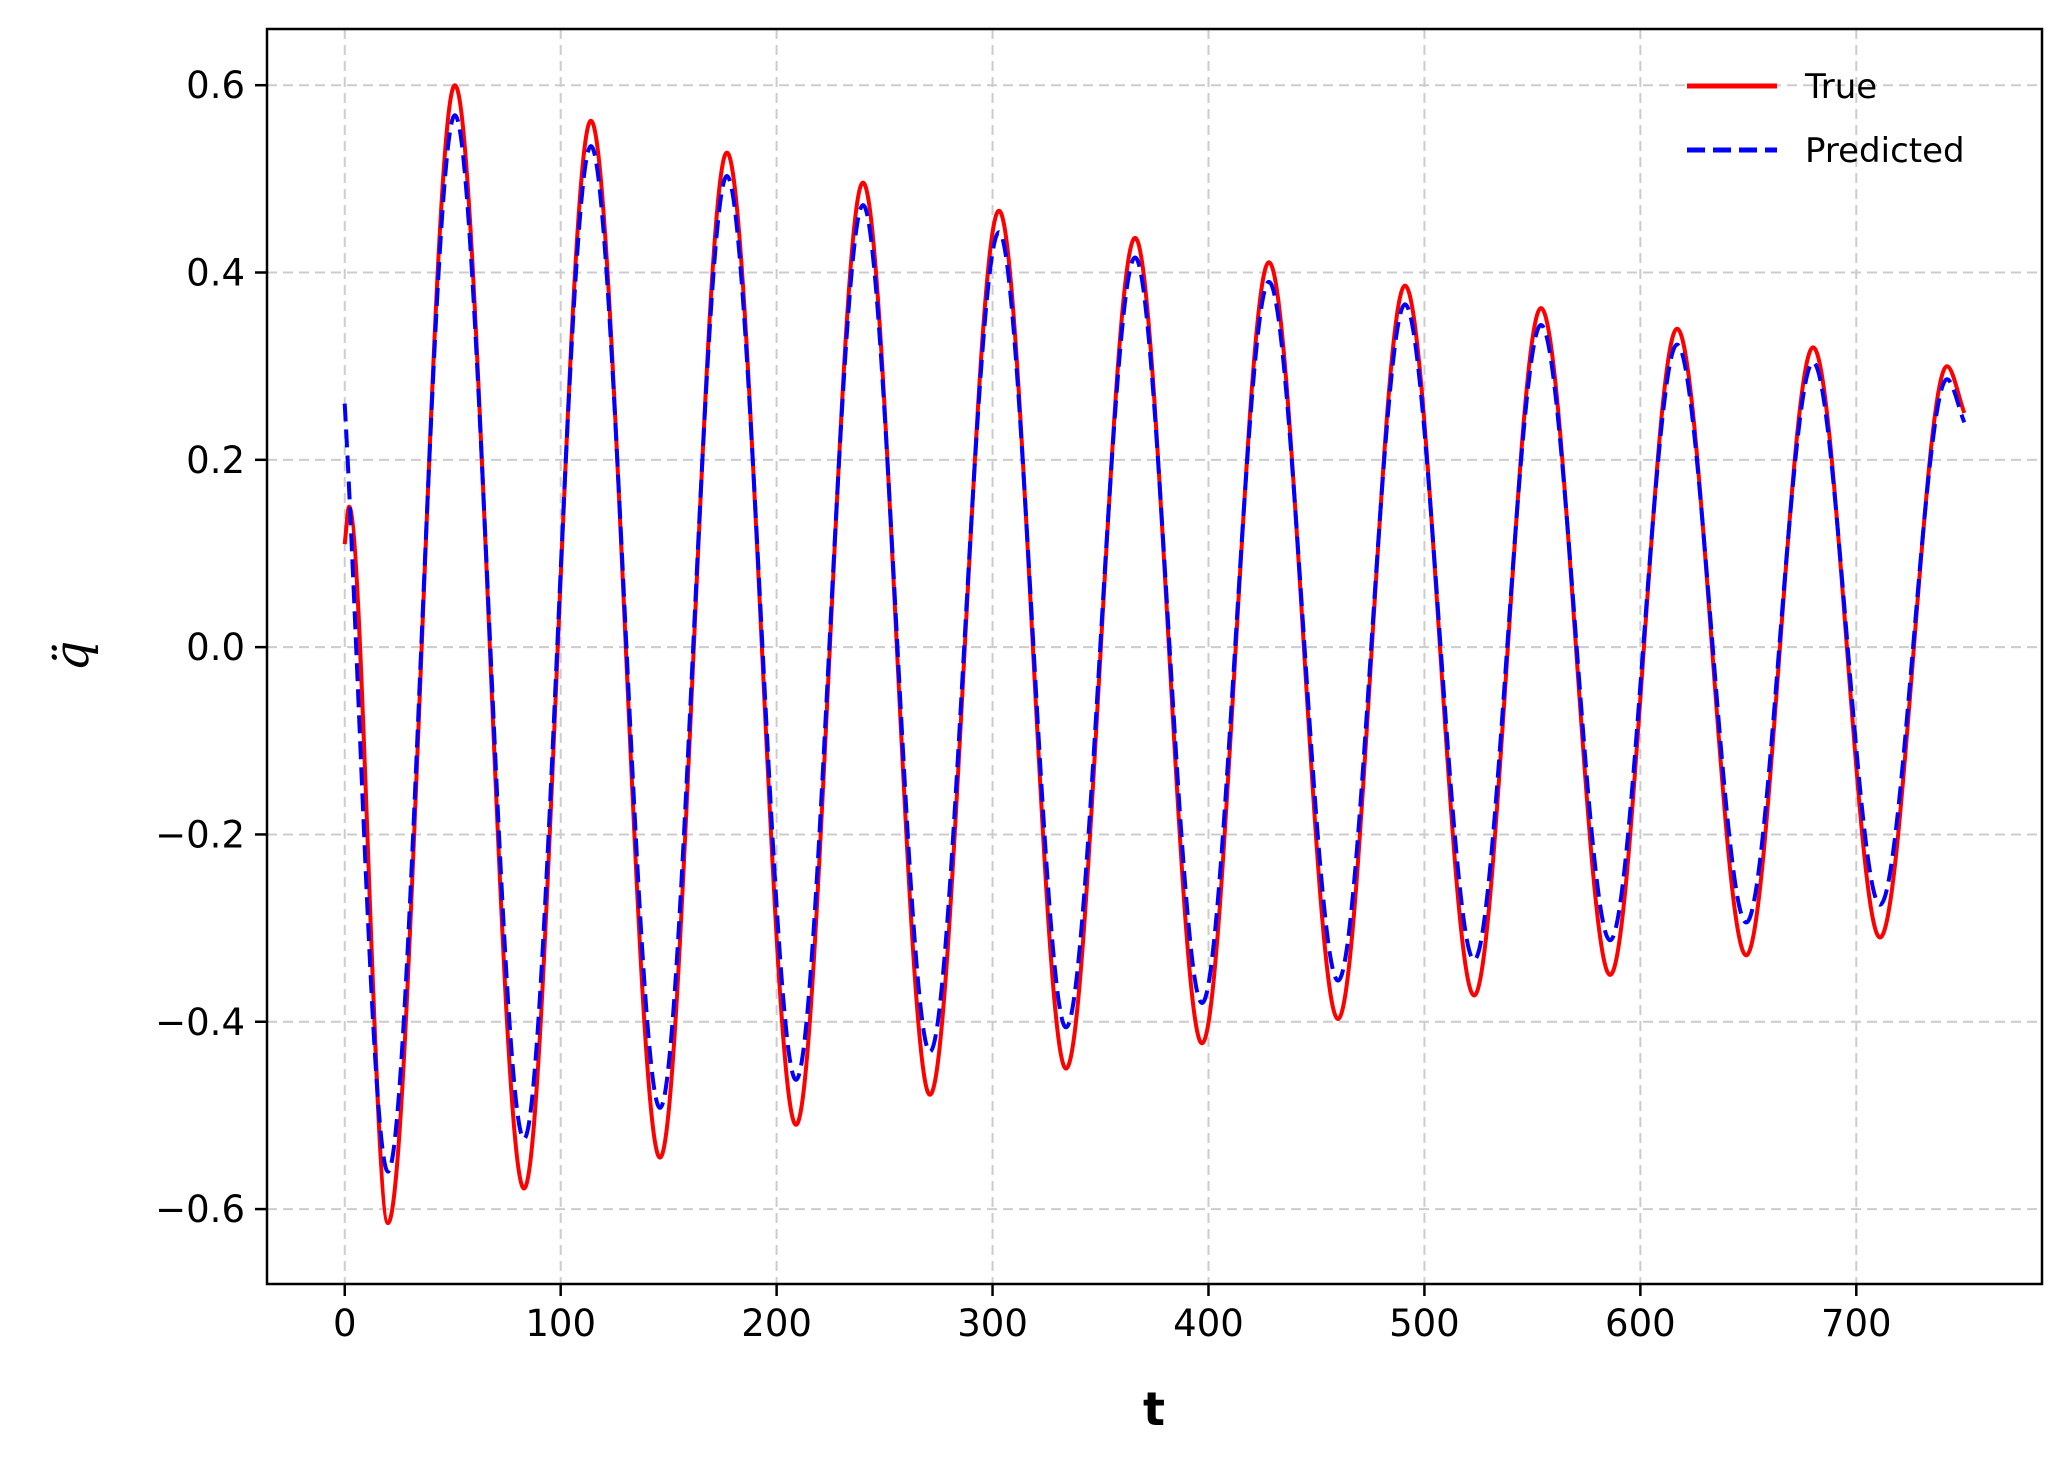  I want to click on y-tick-label: 0.2, so click(215, 460).